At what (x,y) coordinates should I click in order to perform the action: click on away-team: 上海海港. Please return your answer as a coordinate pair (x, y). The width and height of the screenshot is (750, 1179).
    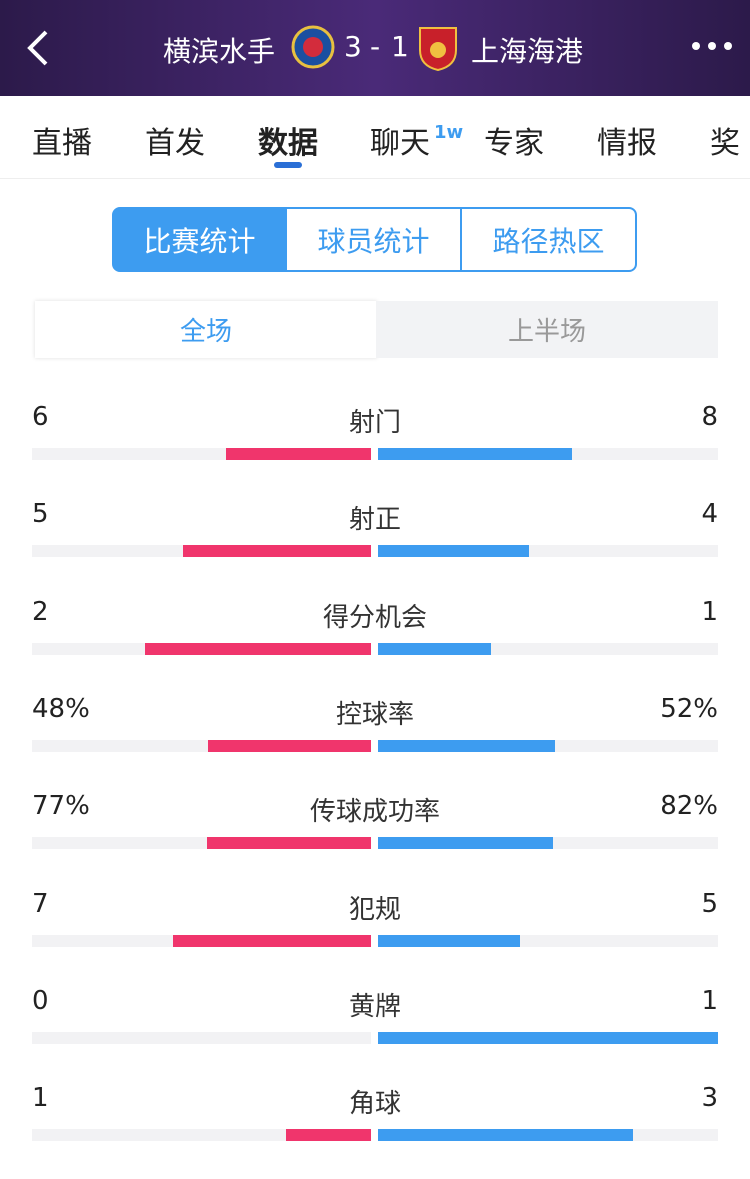
    Looking at the image, I should click on (527, 51).